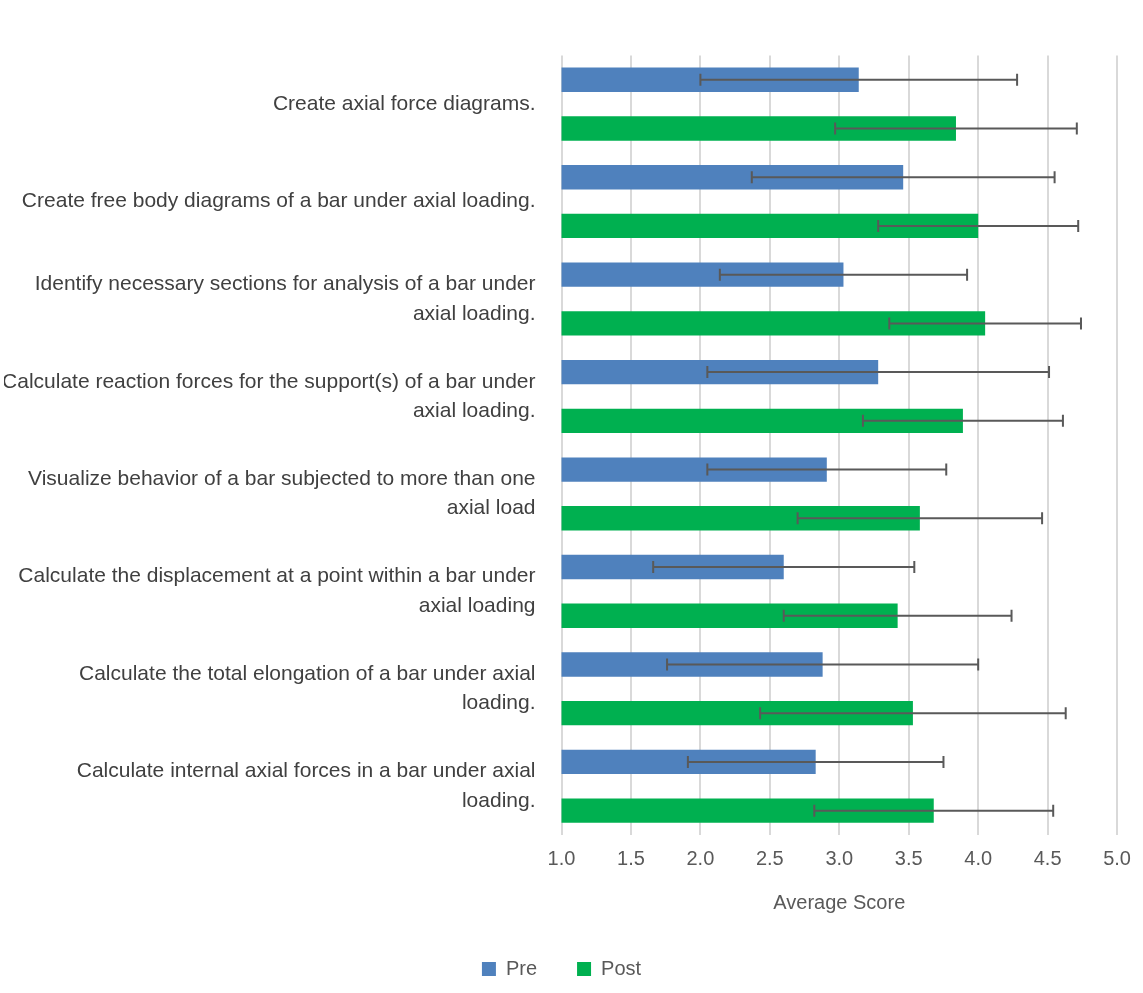 The width and height of the screenshot is (1143, 993). What do you see at coordinates (1047, 857) in the screenshot?
I see `x-tick-label: 4.5` at bounding box center [1047, 857].